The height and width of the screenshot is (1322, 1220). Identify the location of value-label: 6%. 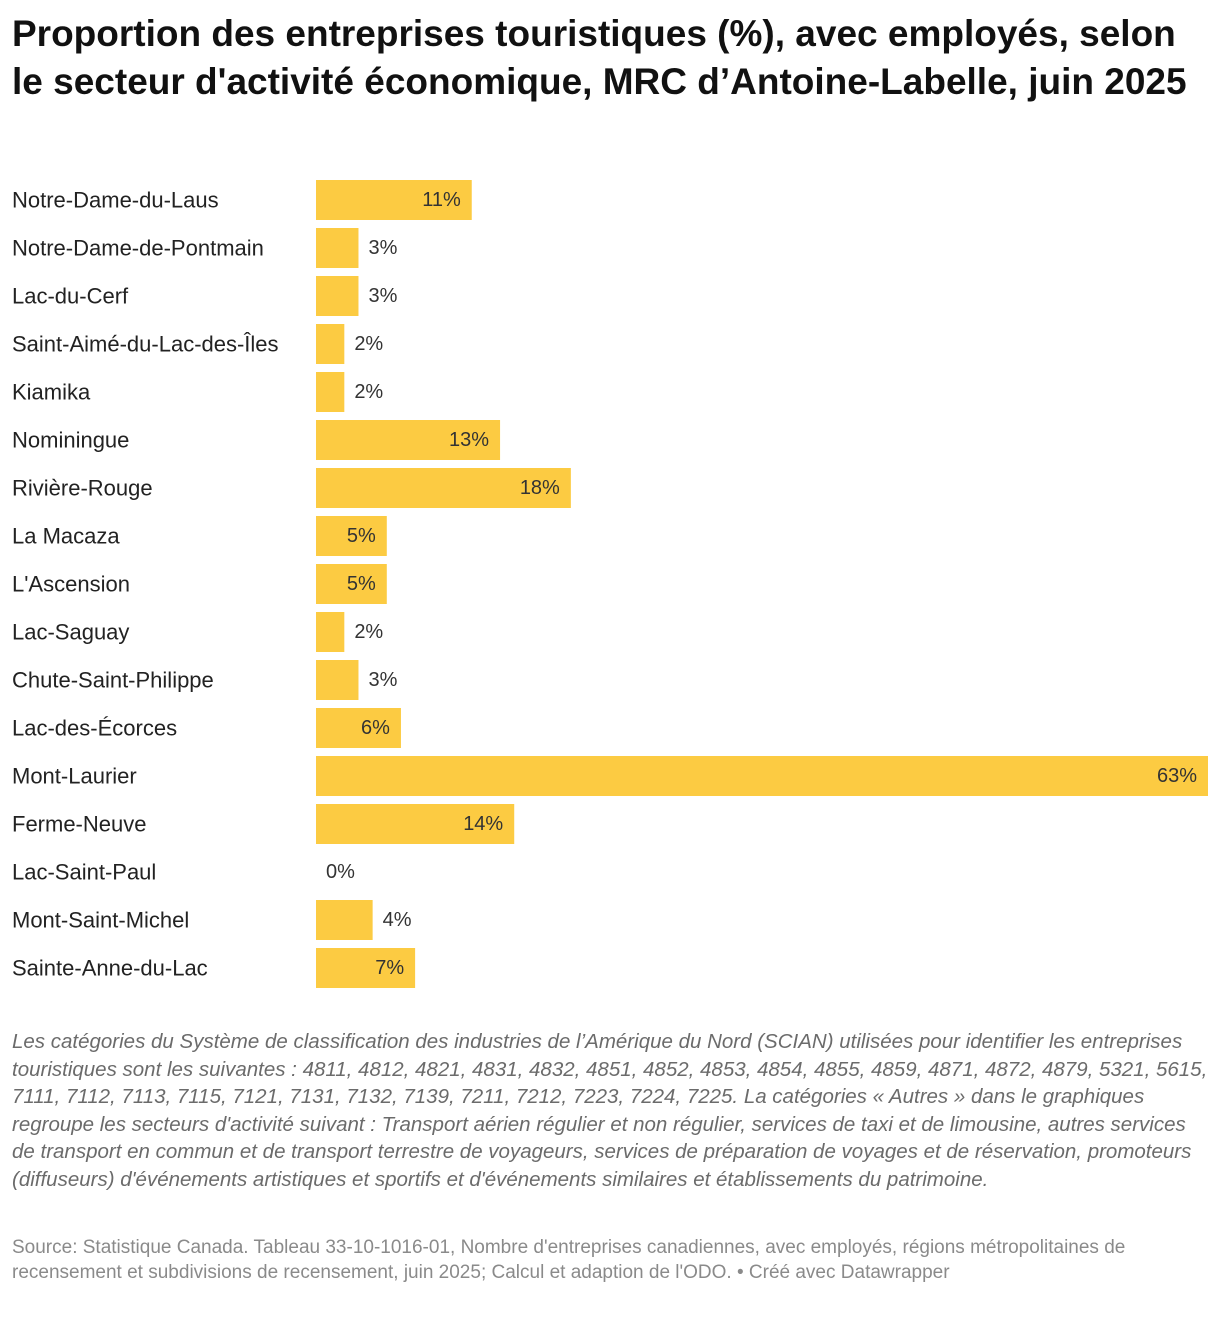
(375, 728).